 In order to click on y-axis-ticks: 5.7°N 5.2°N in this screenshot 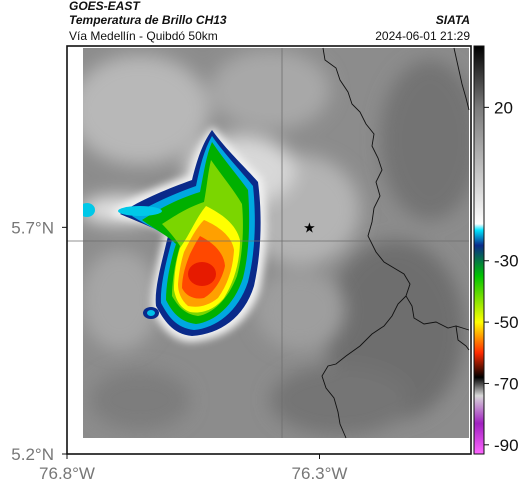, I will do `click(39, 341)`.